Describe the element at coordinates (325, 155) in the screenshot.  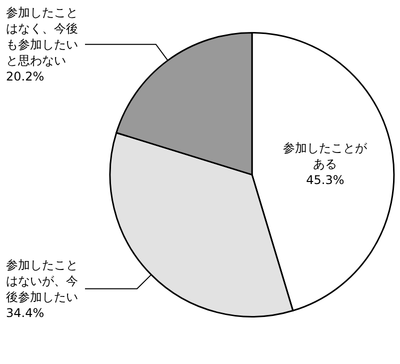
I see `slice-label: 参加したことがある` at that location.